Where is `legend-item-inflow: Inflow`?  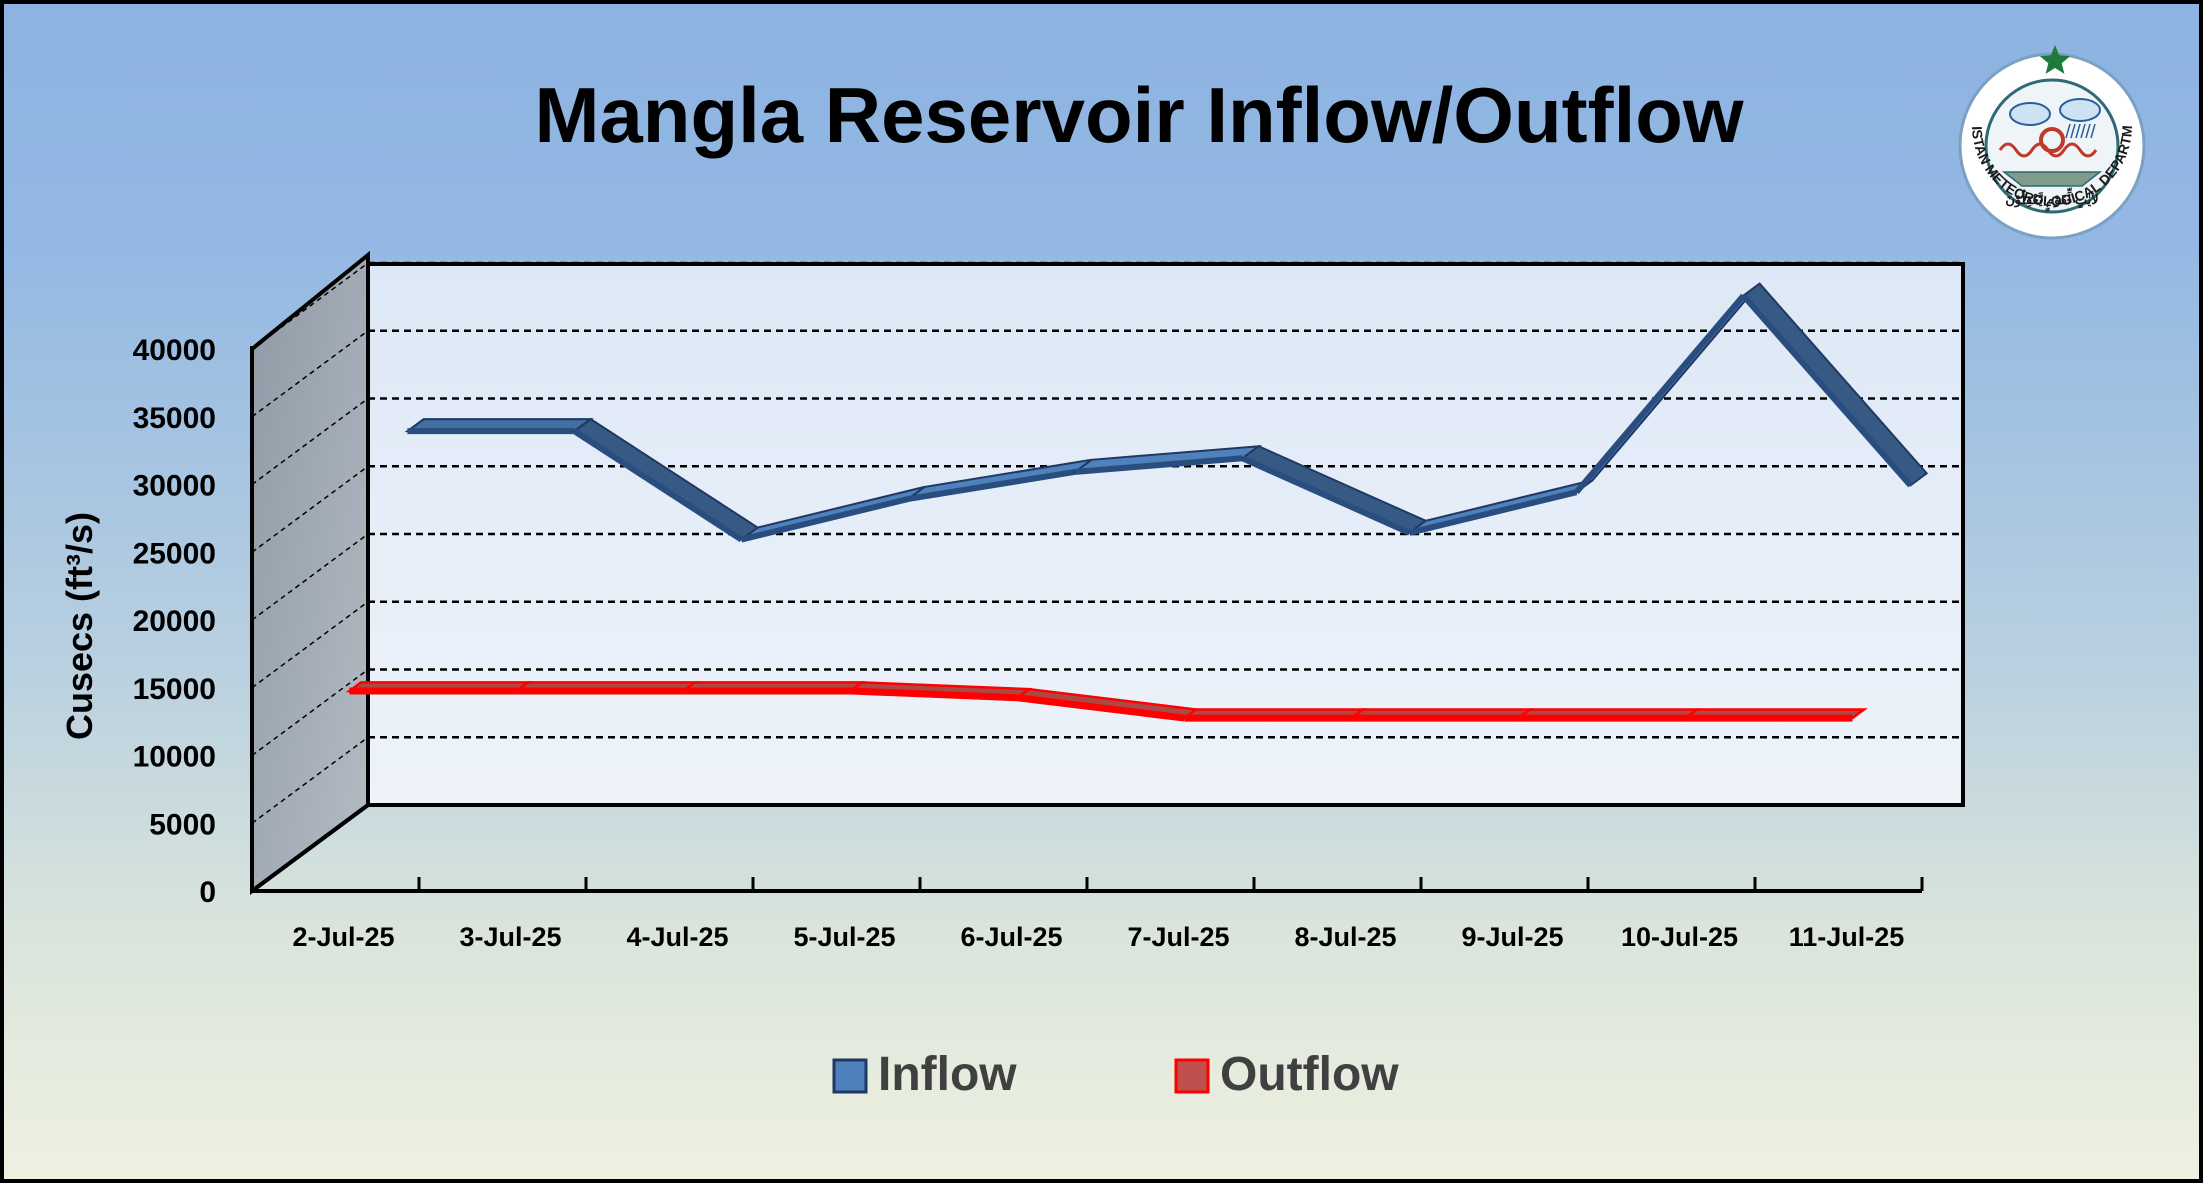 legend-item-inflow: Inflow is located at coordinates (924, 1074).